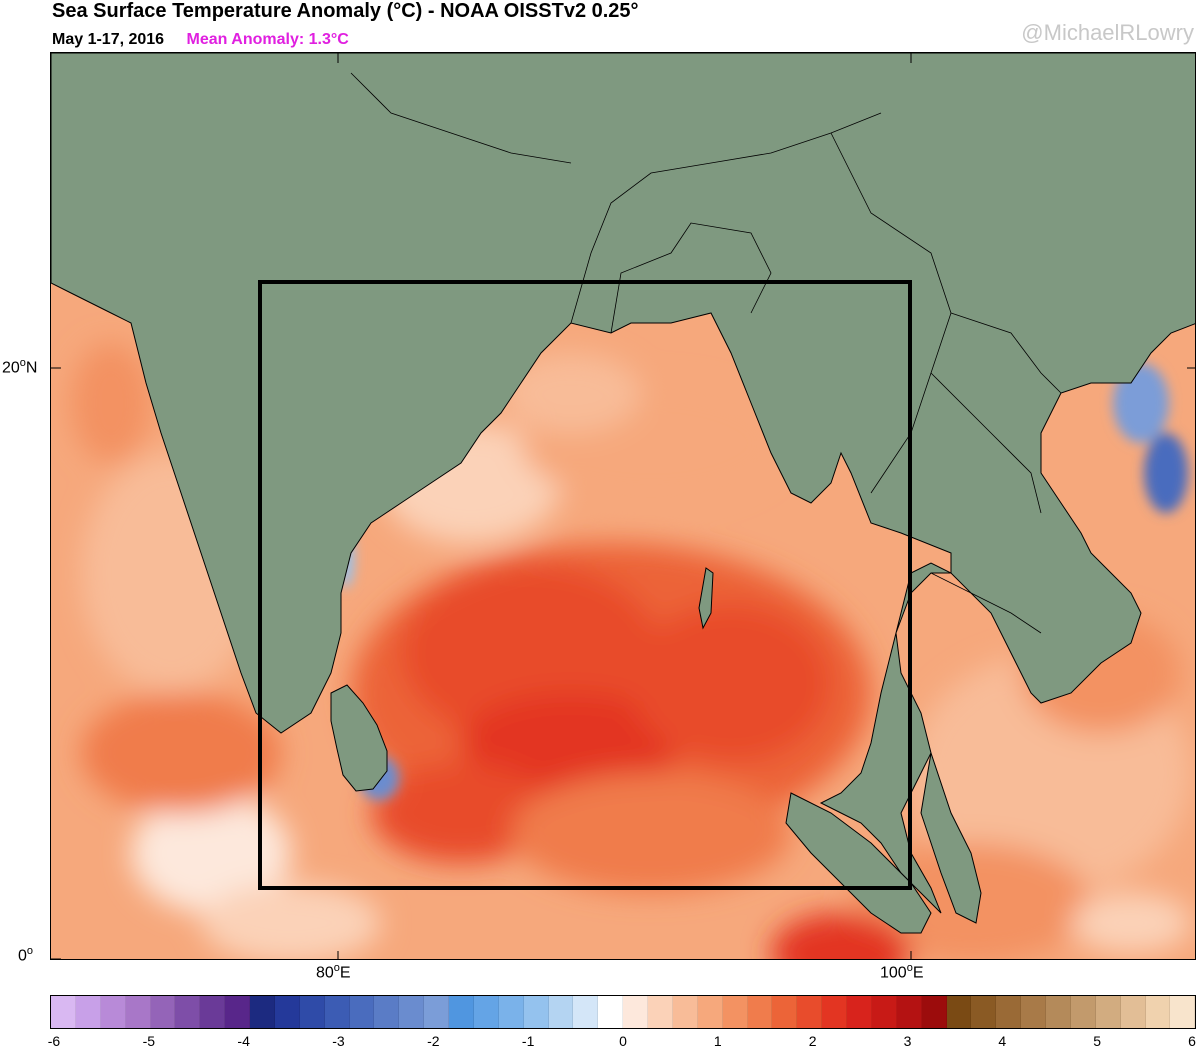 The width and height of the screenshot is (1200, 1050). What do you see at coordinates (333, 972) in the screenshot?
I see `lon-label-80e: 80oE` at bounding box center [333, 972].